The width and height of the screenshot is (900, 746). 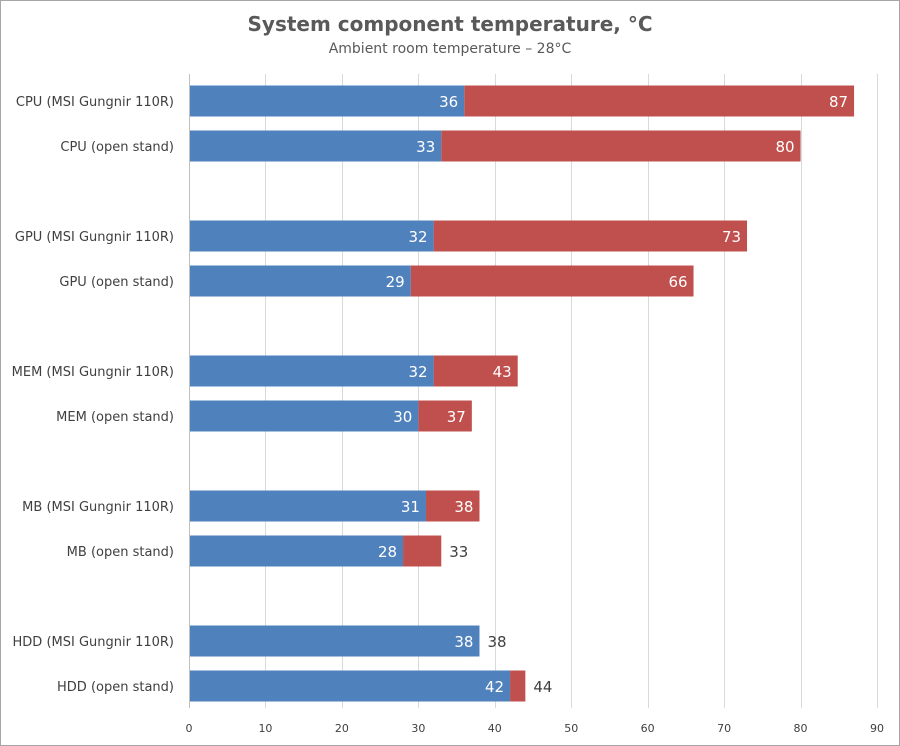 I want to click on x-tick-label: 90, so click(x=877, y=728).